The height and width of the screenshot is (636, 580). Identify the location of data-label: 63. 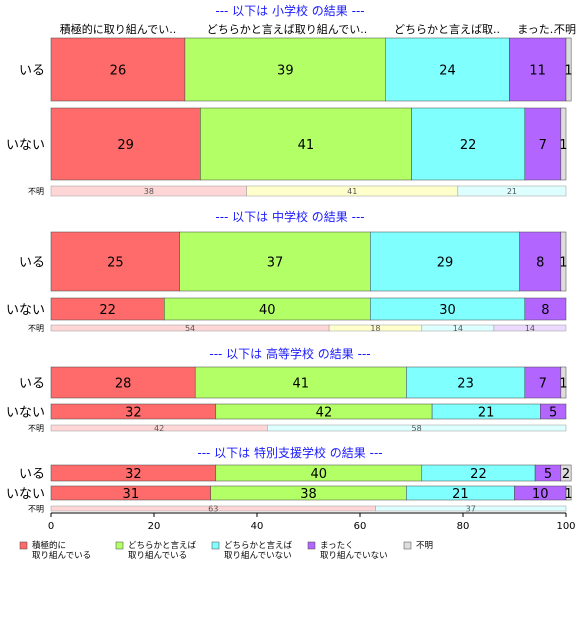
(213, 509).